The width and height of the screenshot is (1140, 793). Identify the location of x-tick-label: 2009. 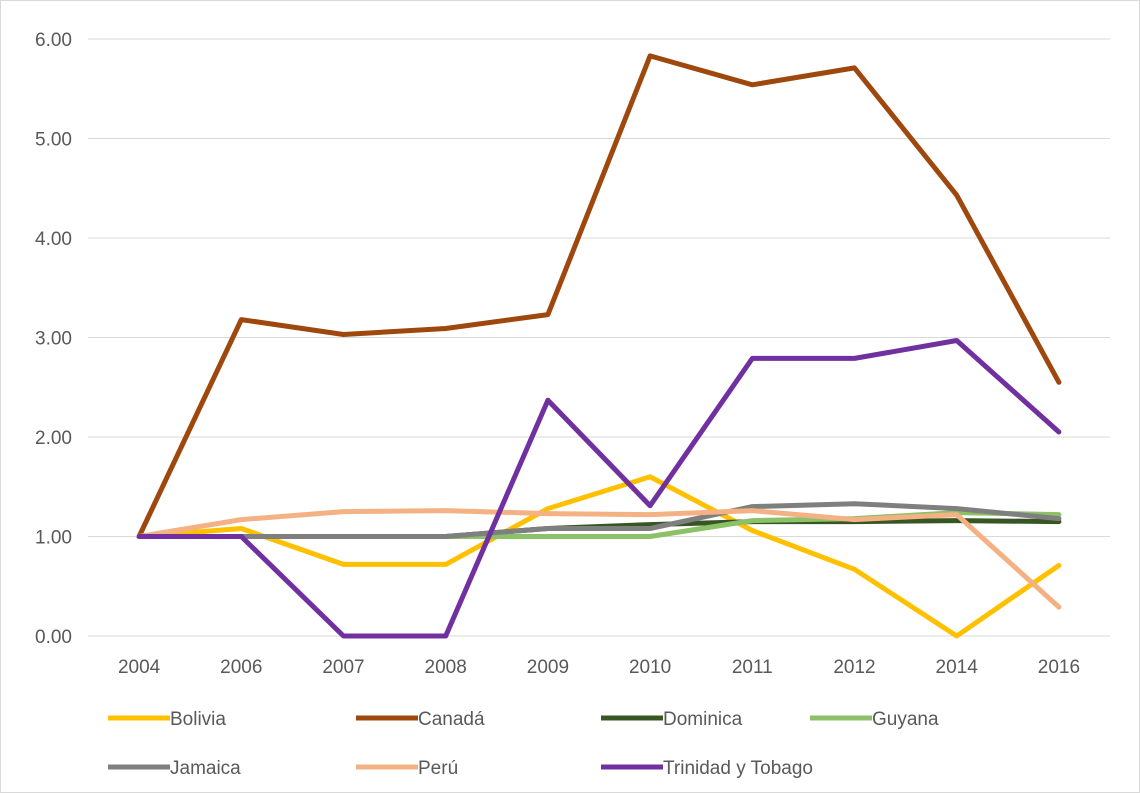
(548, 667).